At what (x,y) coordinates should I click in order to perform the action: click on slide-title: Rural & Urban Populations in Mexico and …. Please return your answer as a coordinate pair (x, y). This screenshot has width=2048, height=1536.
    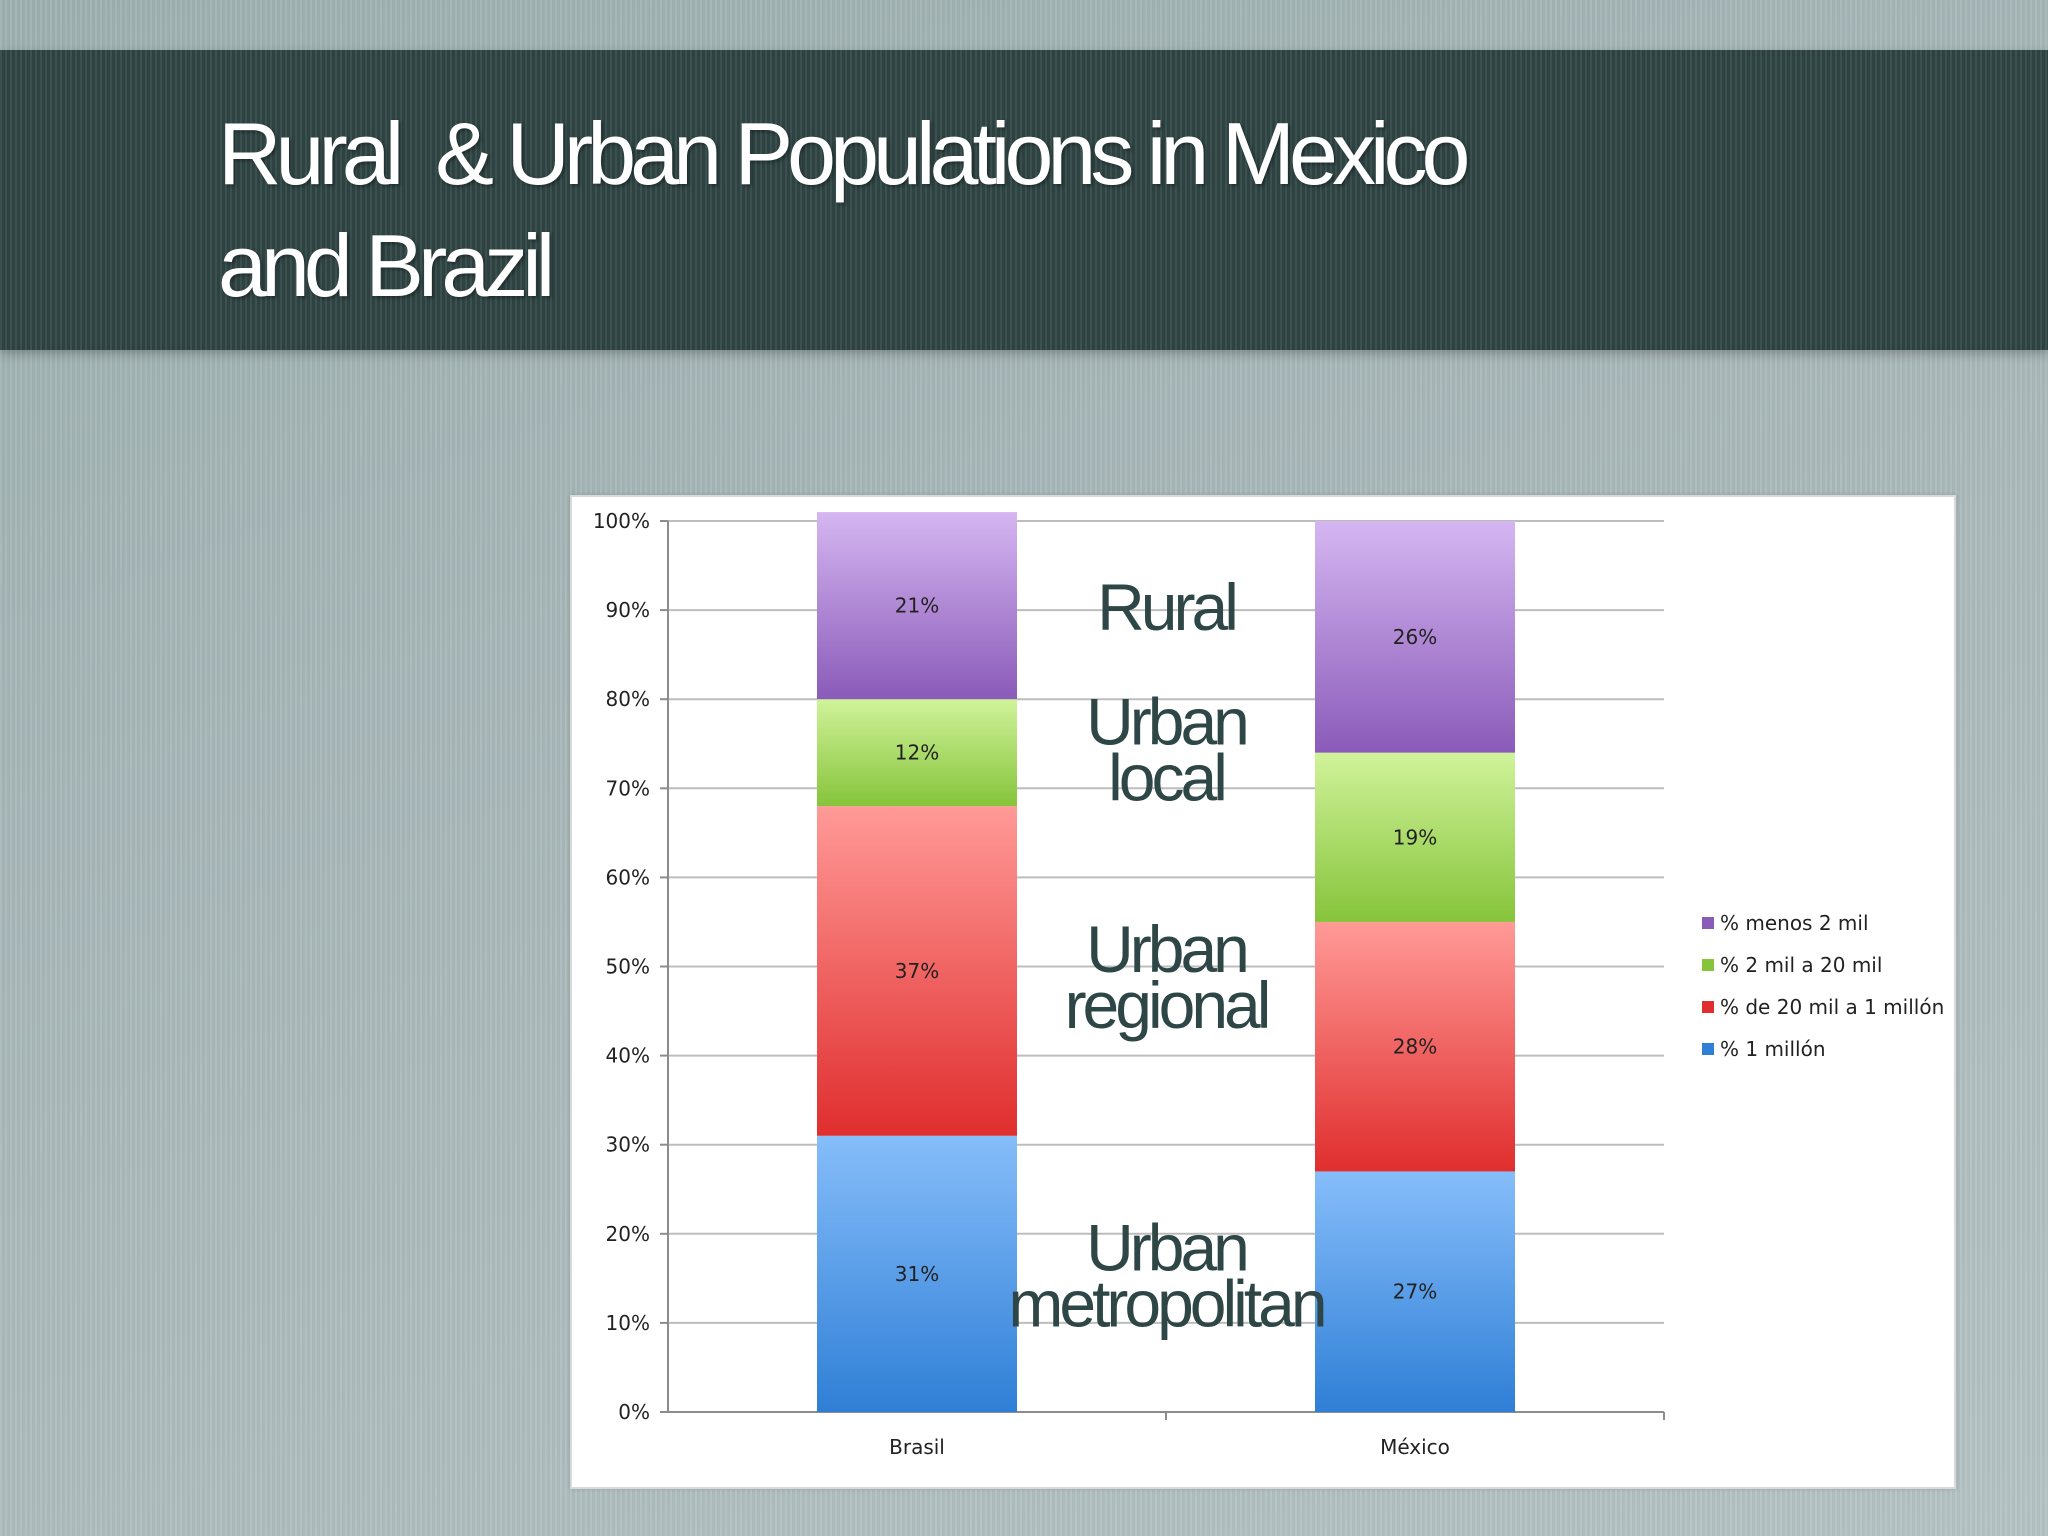
    Looking at the image, I should click on (1018, 210).